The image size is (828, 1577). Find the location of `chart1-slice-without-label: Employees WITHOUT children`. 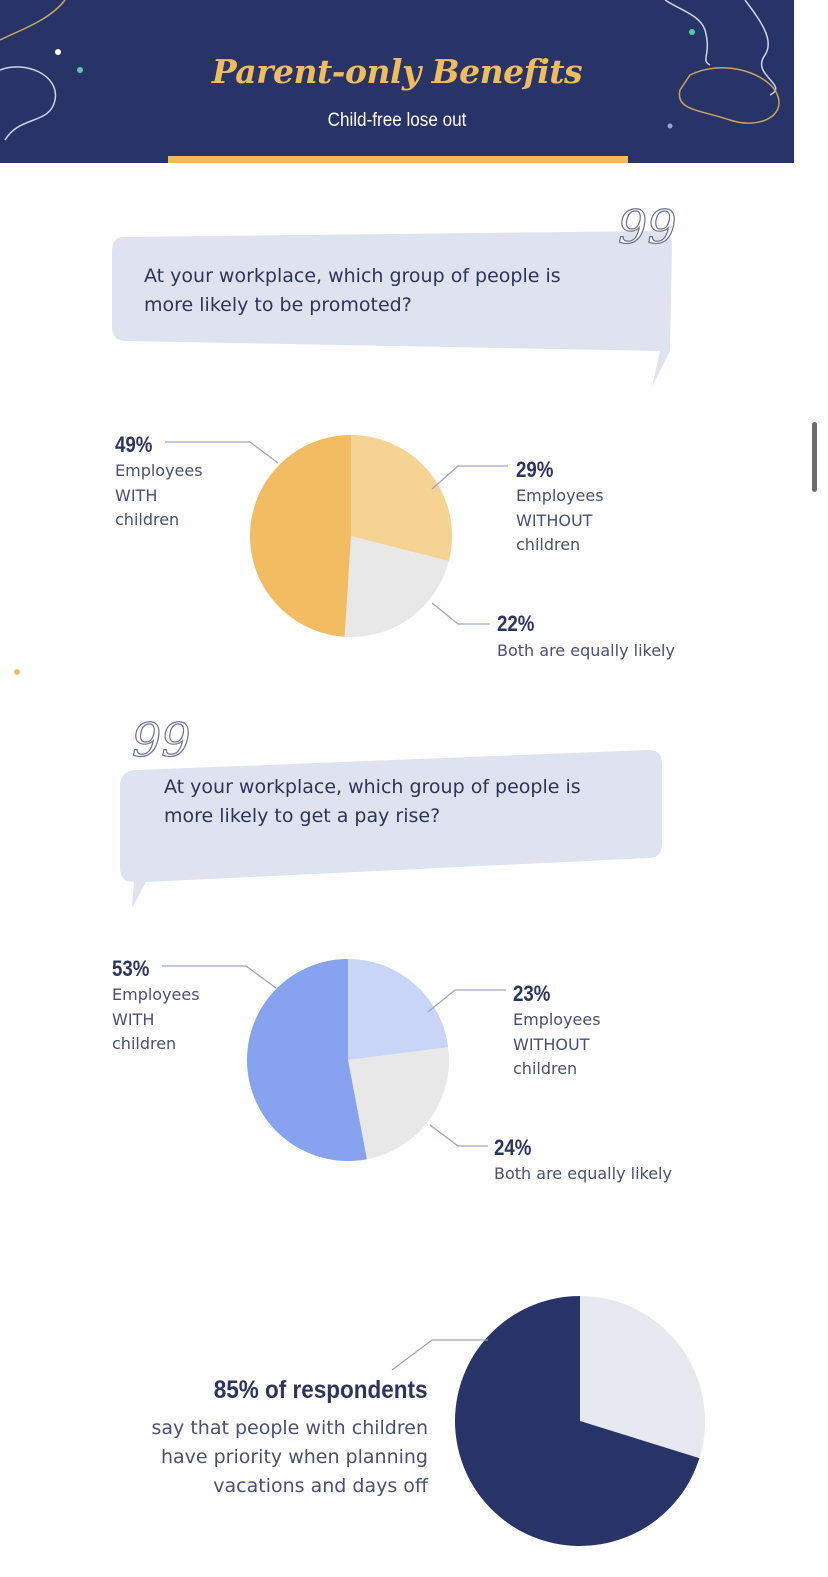

chart1-slice-without-label: Employees WITHOUT children is located at coordinates (560, 521).